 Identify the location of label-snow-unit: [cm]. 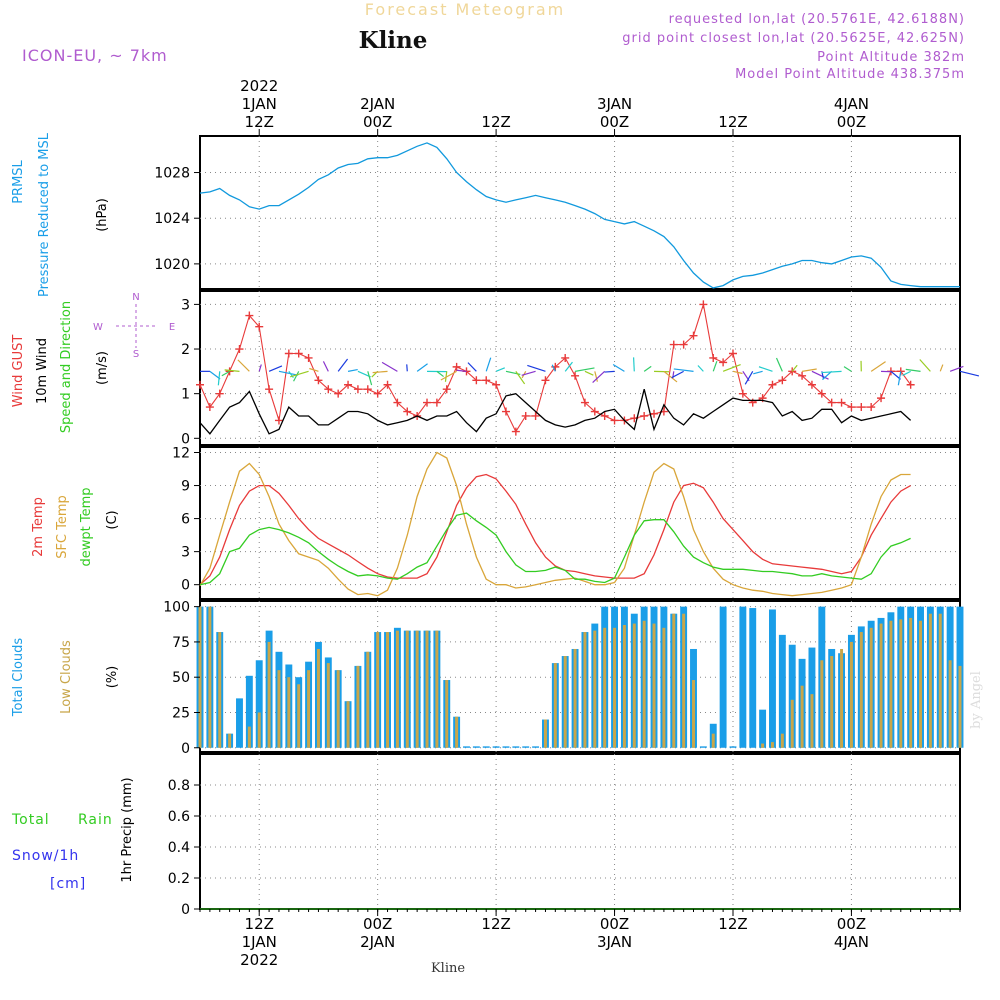
(68, 884).